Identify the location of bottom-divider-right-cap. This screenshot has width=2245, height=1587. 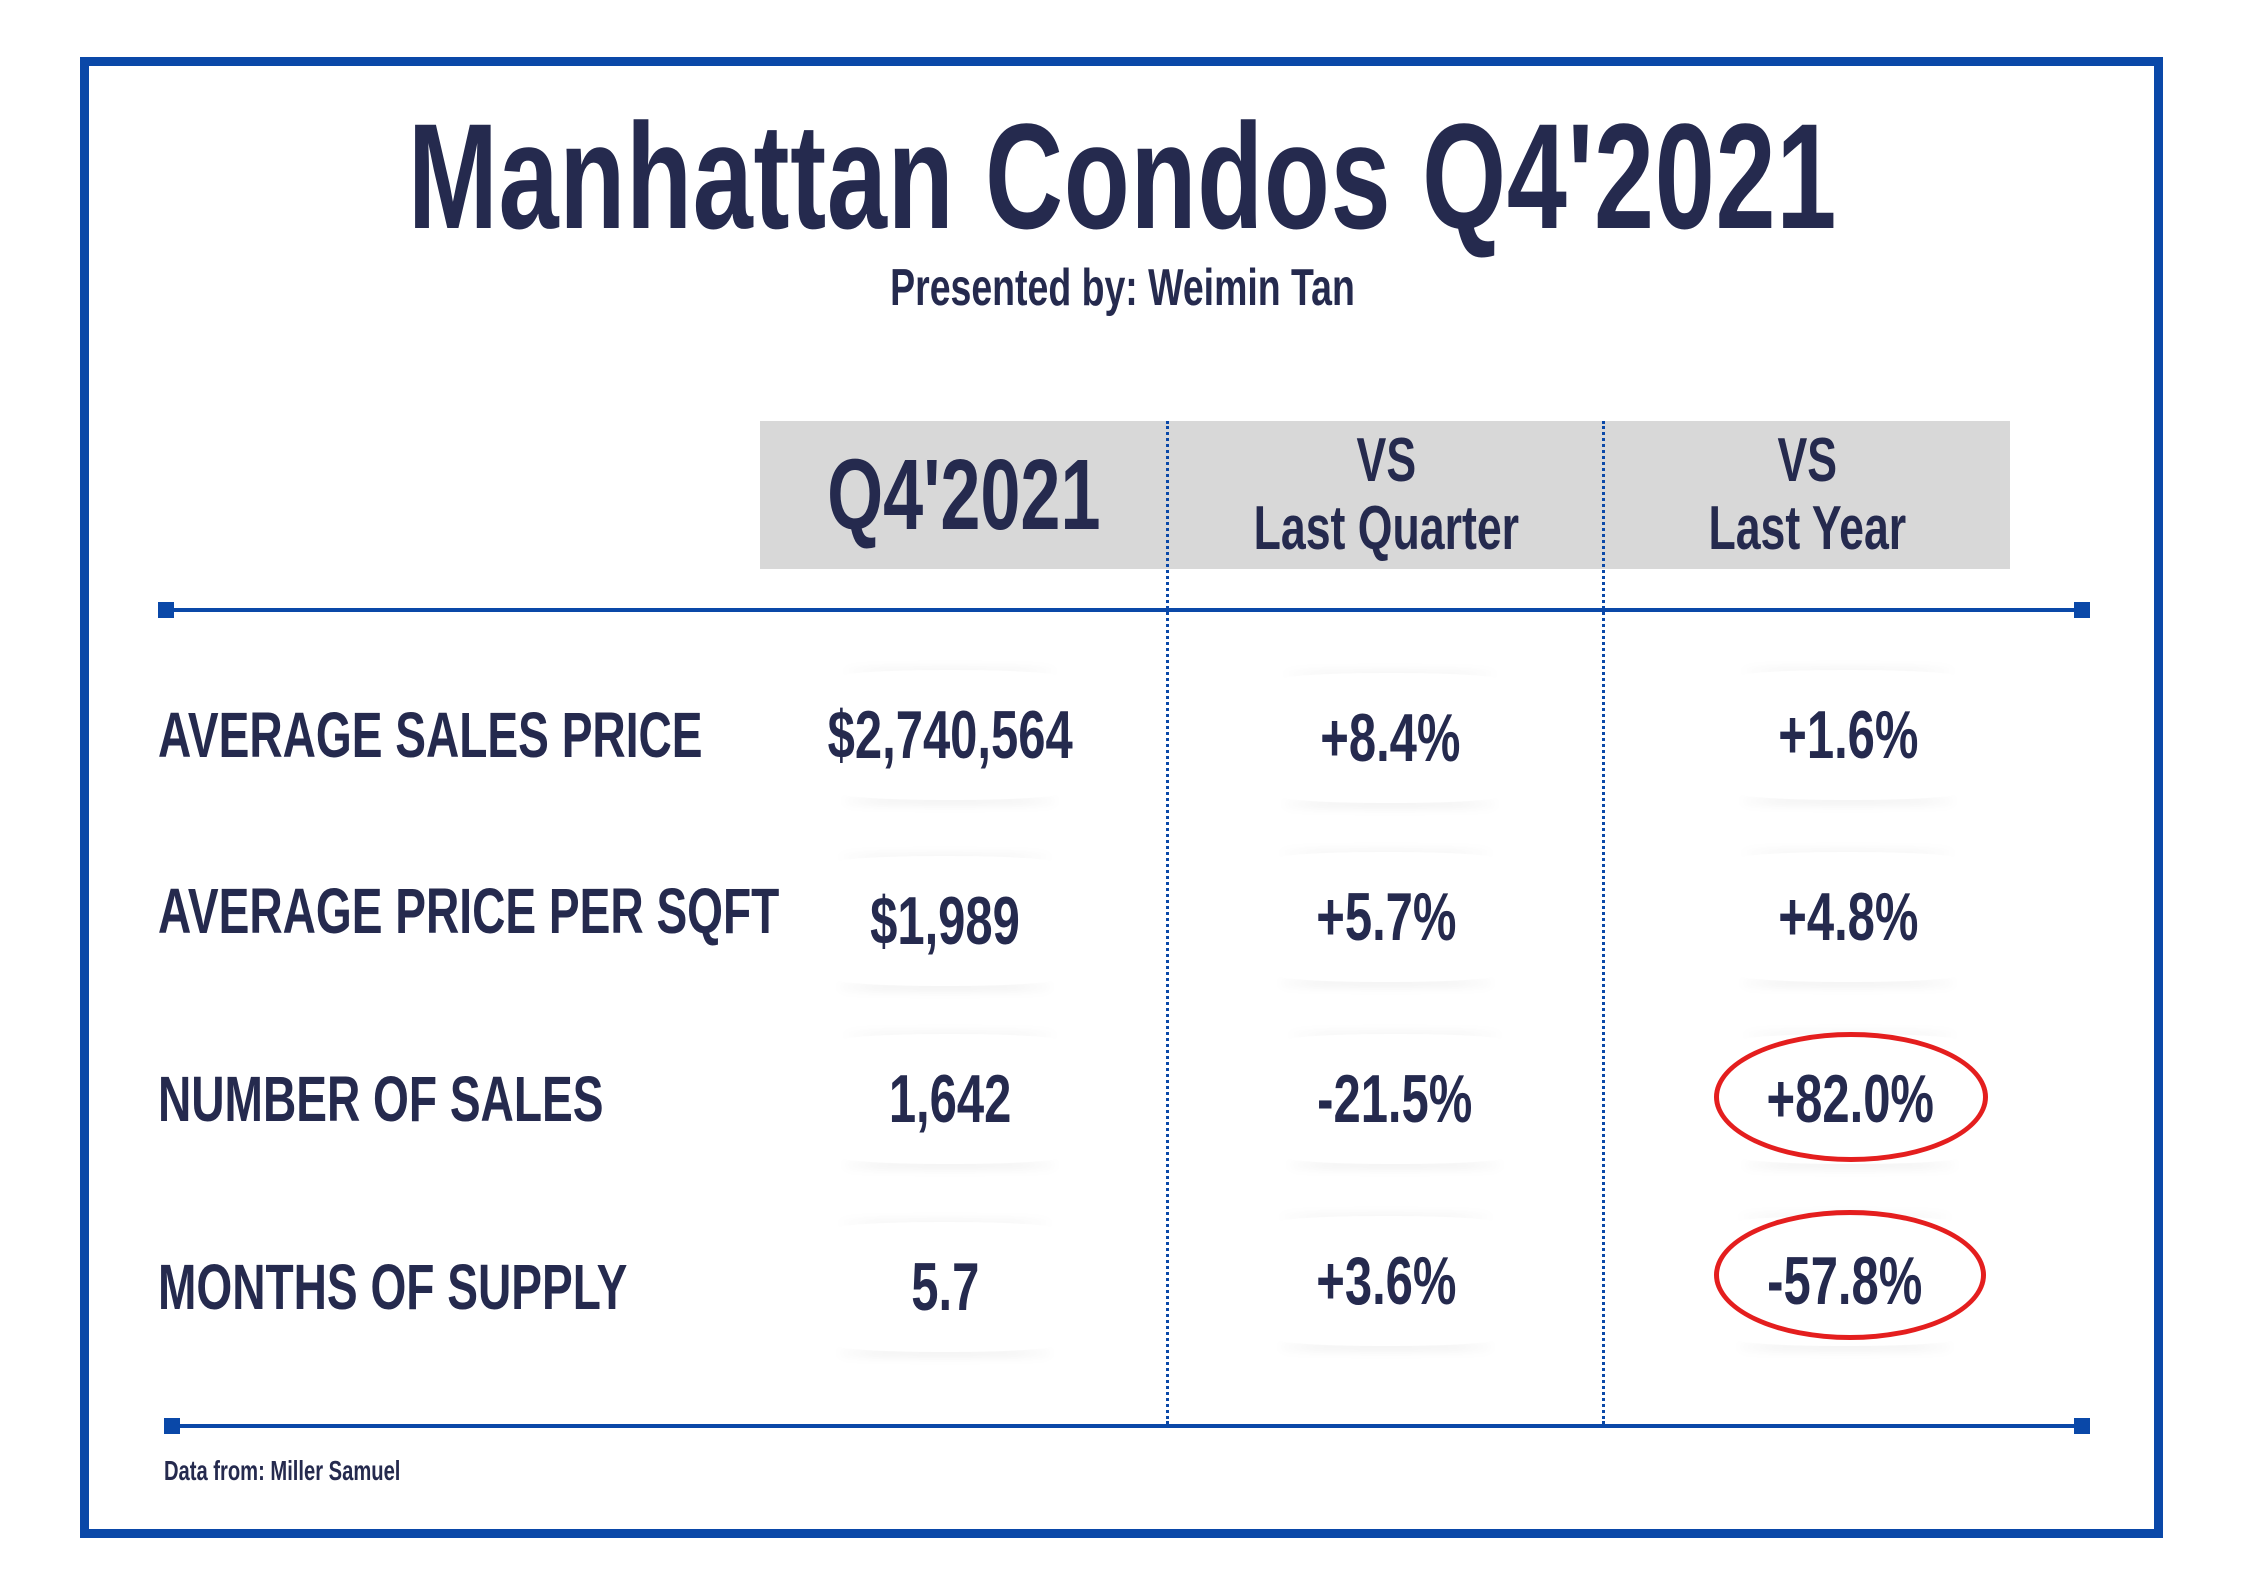
(2082, 1426).